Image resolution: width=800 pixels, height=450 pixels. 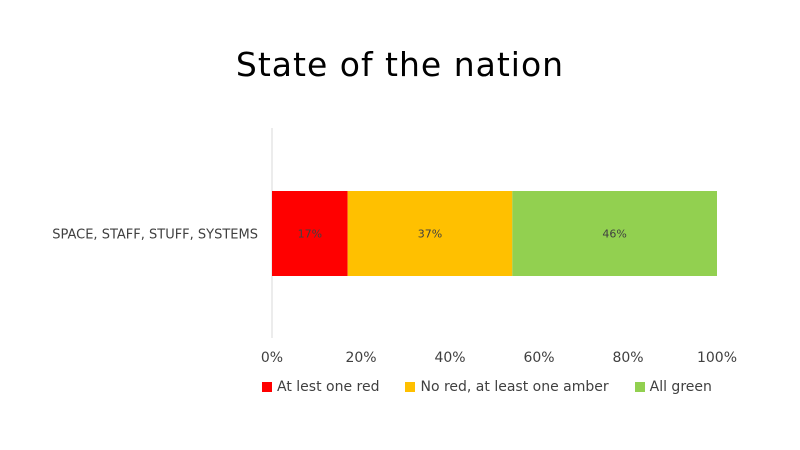 I want to click on legend-label: At lest one red, so click(x=328, y=387).